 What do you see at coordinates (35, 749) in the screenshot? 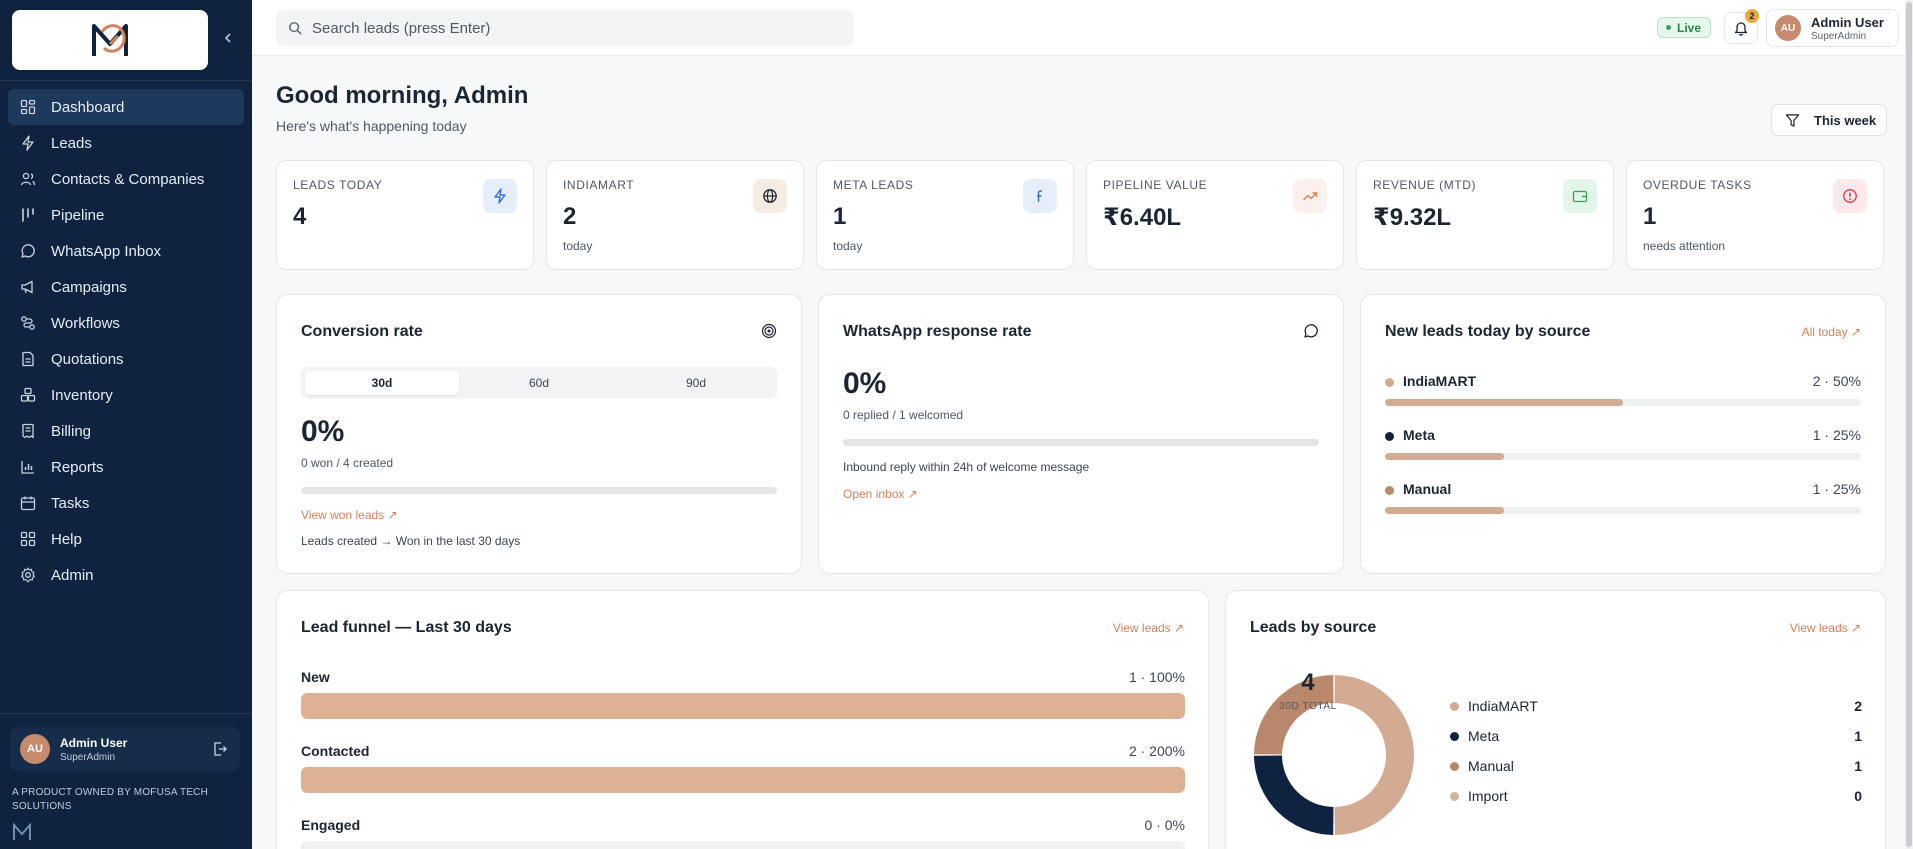
I see `avatar: AU` at bounding box center [35, 749].